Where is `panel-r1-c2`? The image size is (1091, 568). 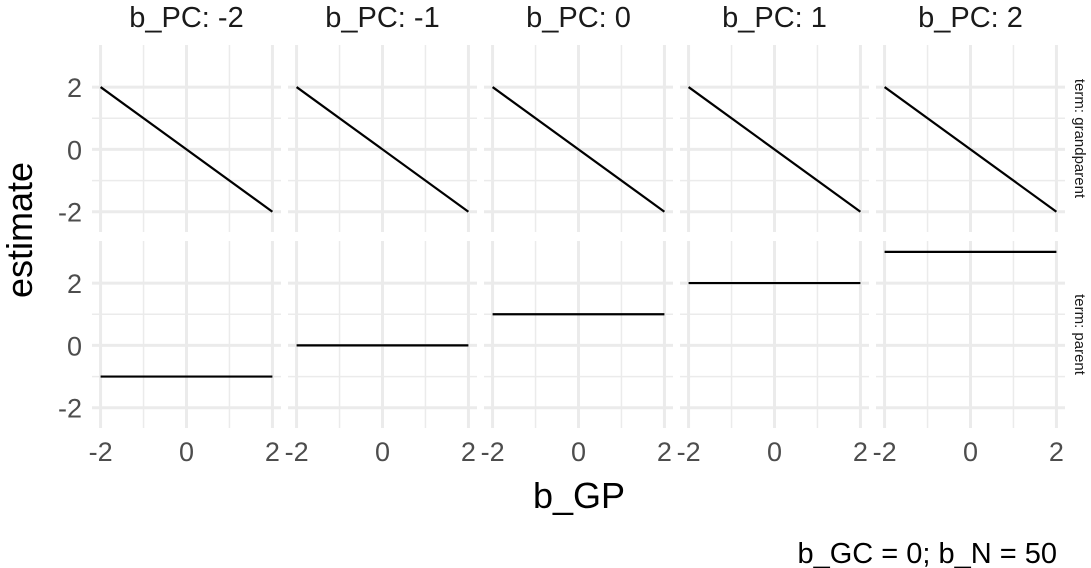 panel-r1-c2 is located at coordinates (578, 334).